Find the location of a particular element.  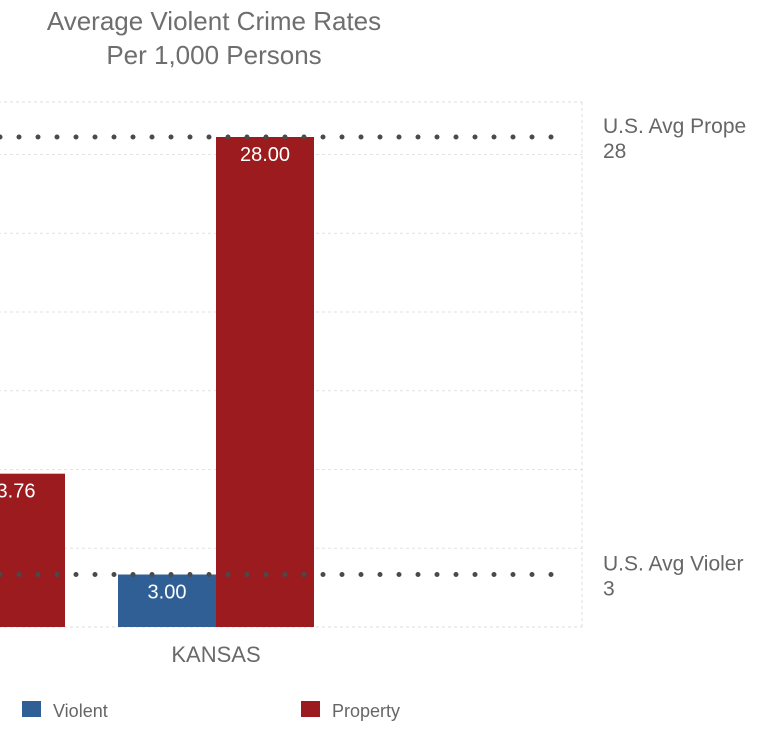

reference-value: 3 is located at coordinates (609, 589).